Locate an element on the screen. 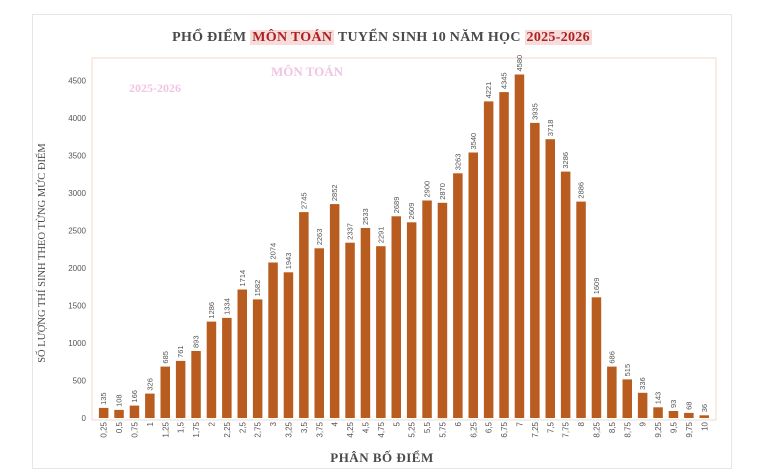  y-axis-label: SỐ LƯỢNG THÍ SINH THEO TỪNG MỨC ĐIỂM is located at coordinates (42, 253).